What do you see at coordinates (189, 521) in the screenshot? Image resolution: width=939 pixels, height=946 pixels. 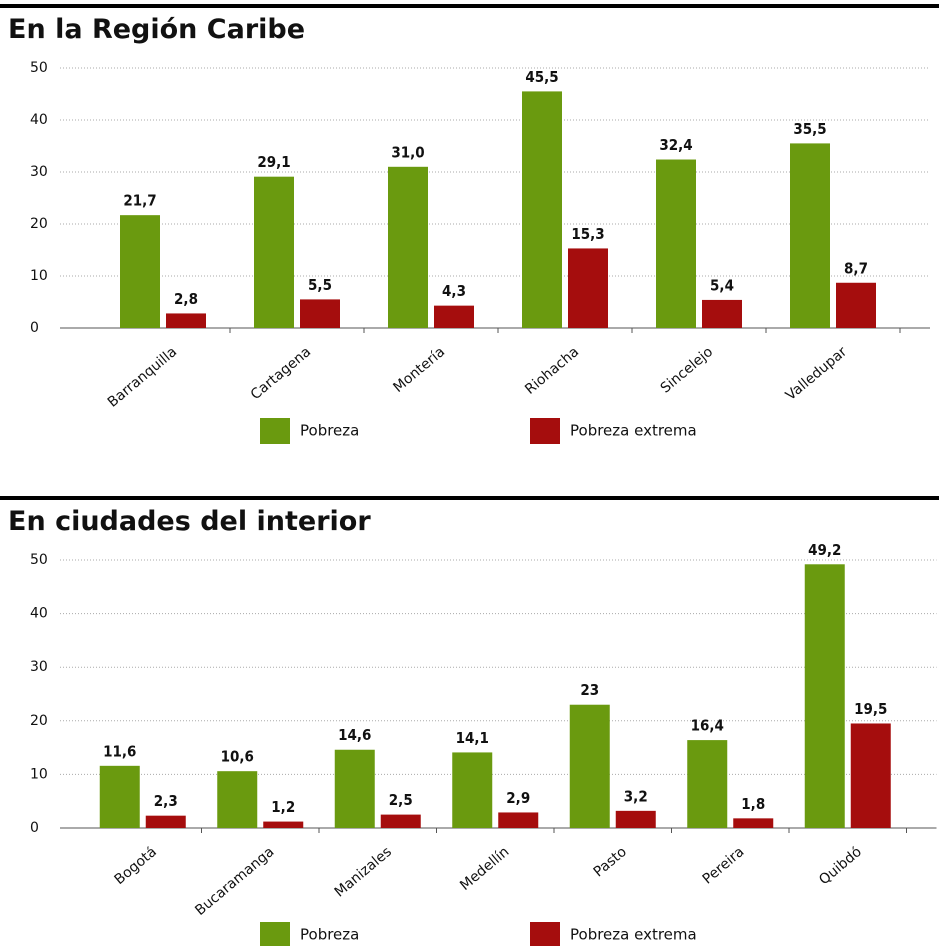 I see `chart-title: En ciudades del interior` at bounding box center [189, 521].